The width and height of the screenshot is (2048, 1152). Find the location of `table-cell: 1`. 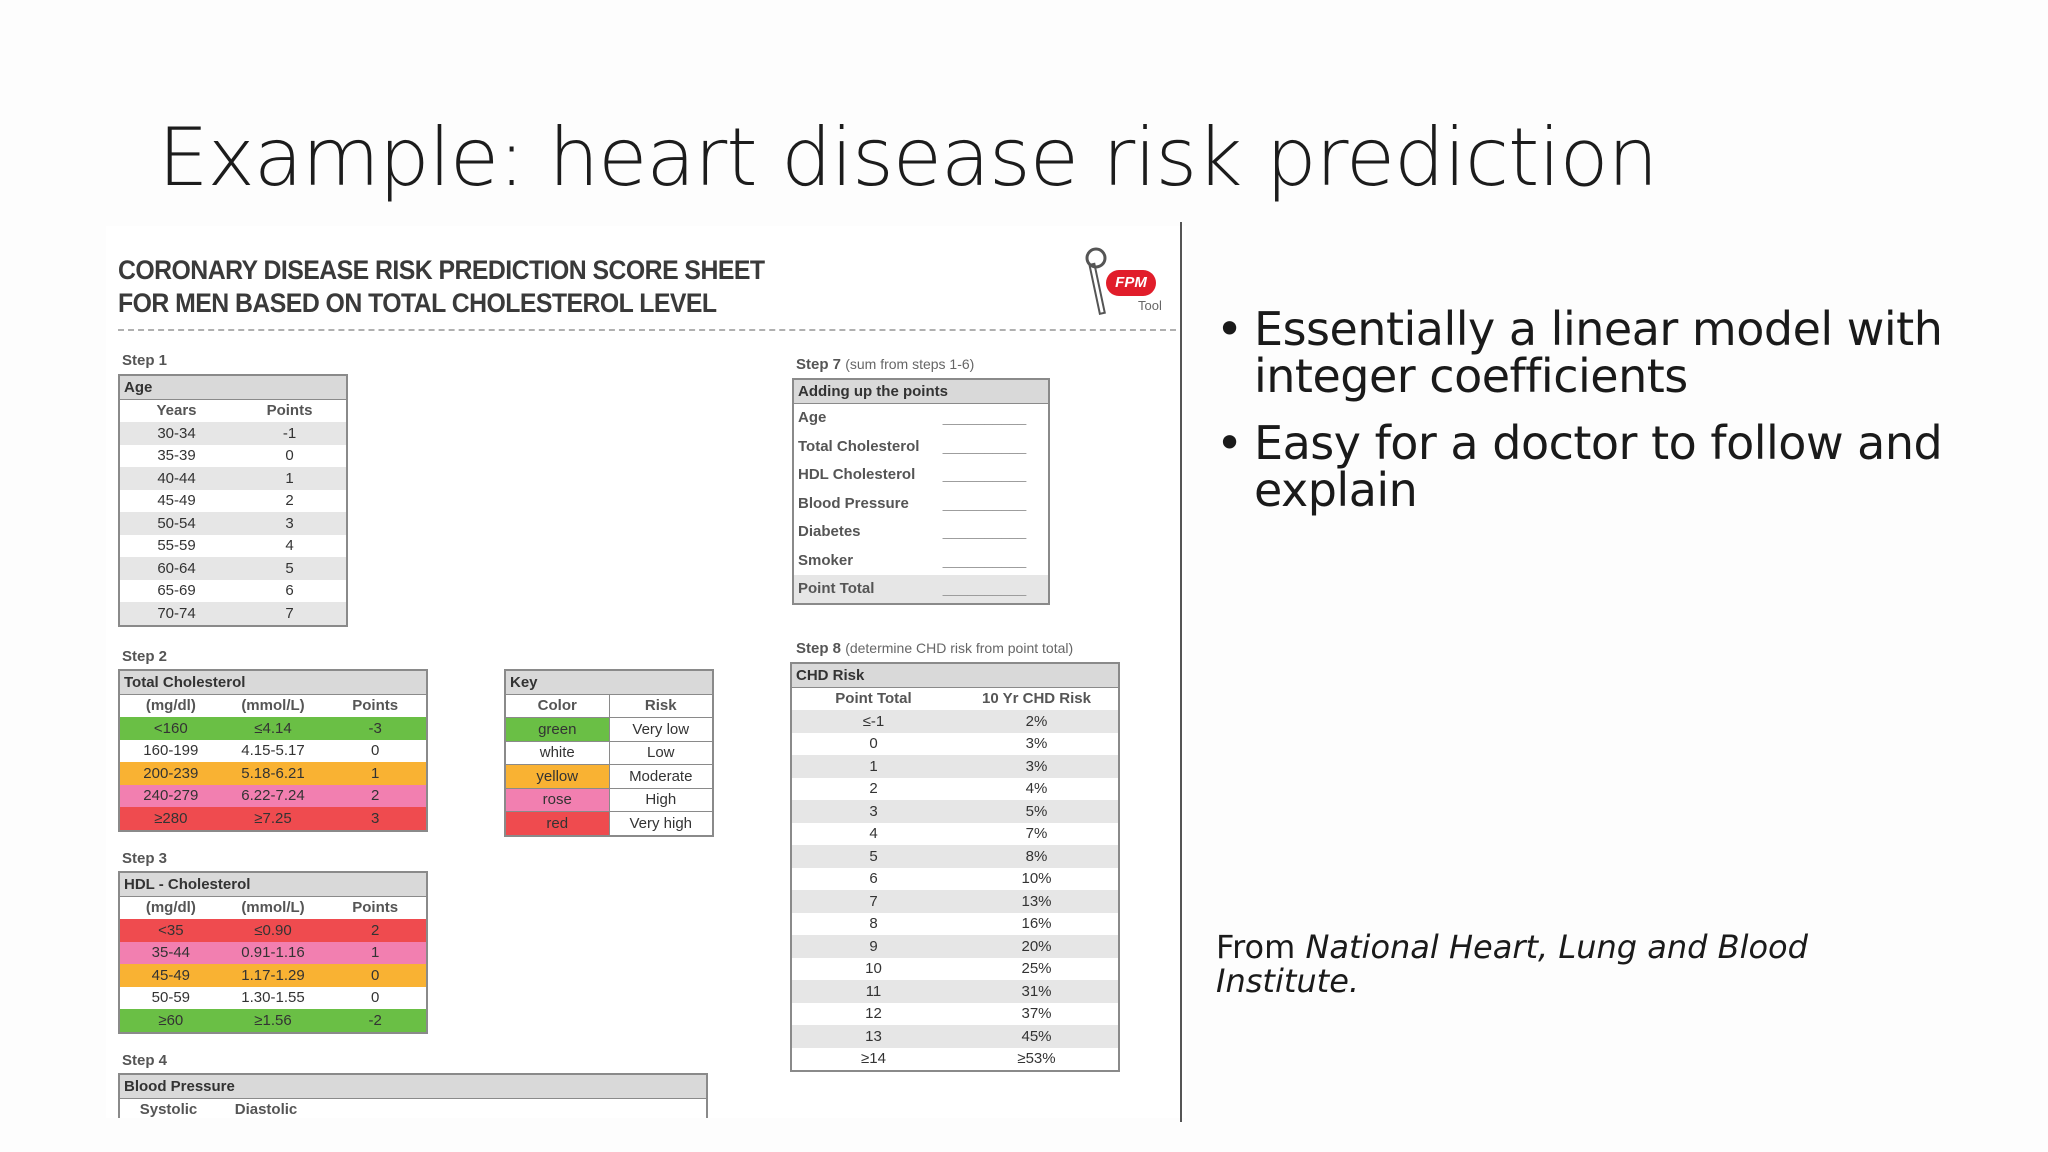

table-cell: 1 is located at coordinates (375, 773).